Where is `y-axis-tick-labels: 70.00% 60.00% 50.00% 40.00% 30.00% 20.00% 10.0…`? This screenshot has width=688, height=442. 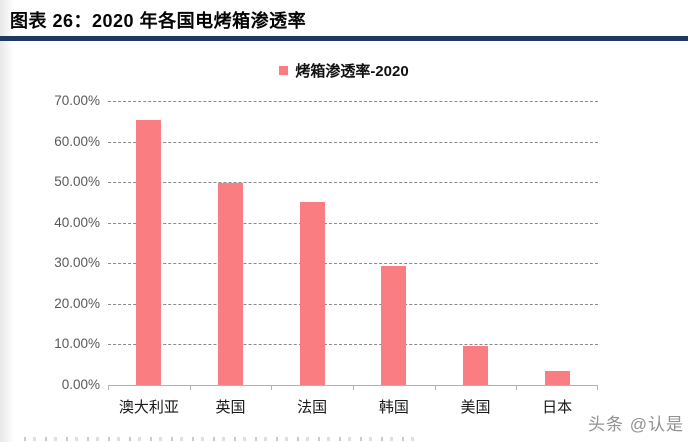
y-axis-tick-labels: 70.00% 60.00% 50.00% 40.00% 30.00% 20.00% 10.0… is located at coordinates (60, 242).